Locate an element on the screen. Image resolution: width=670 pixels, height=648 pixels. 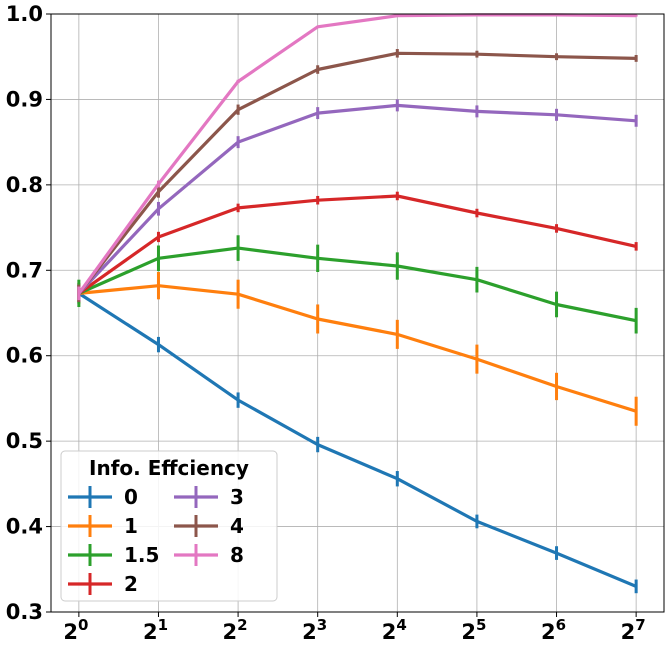
legend-label: 1 is located at coordinates (131, 526).